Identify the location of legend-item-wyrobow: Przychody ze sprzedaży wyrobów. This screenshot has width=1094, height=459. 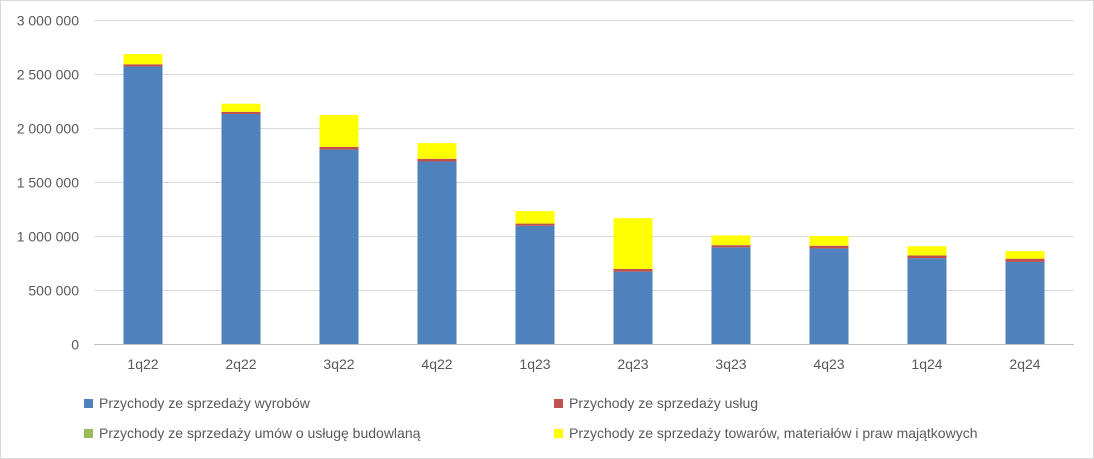
(197, 403).